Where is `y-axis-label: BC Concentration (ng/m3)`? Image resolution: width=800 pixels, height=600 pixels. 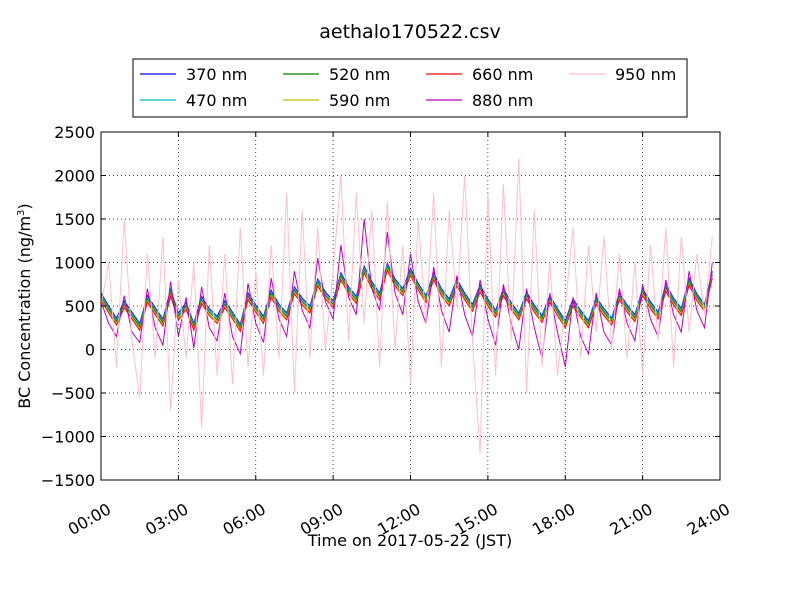 y-axis-label: BC Concentration (ng/m3) is located at coordinates (24, 305).